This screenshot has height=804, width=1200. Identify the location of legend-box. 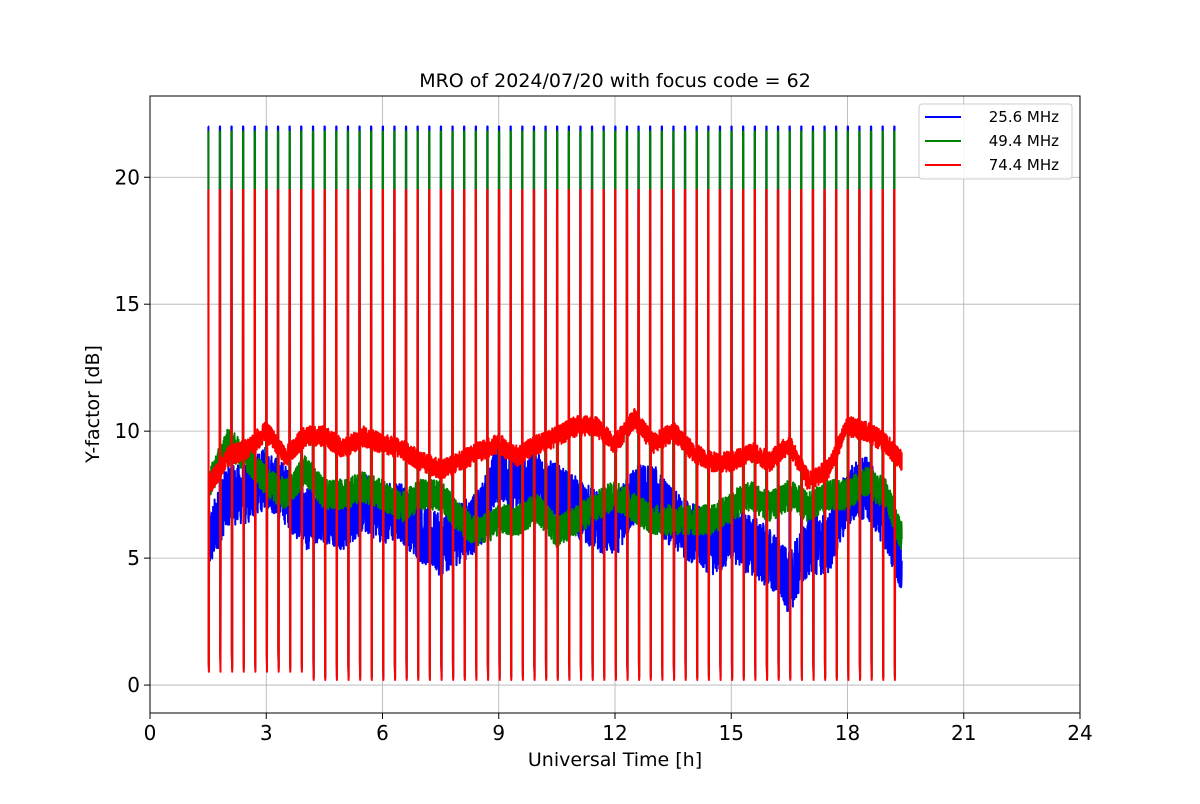
(995, 141).